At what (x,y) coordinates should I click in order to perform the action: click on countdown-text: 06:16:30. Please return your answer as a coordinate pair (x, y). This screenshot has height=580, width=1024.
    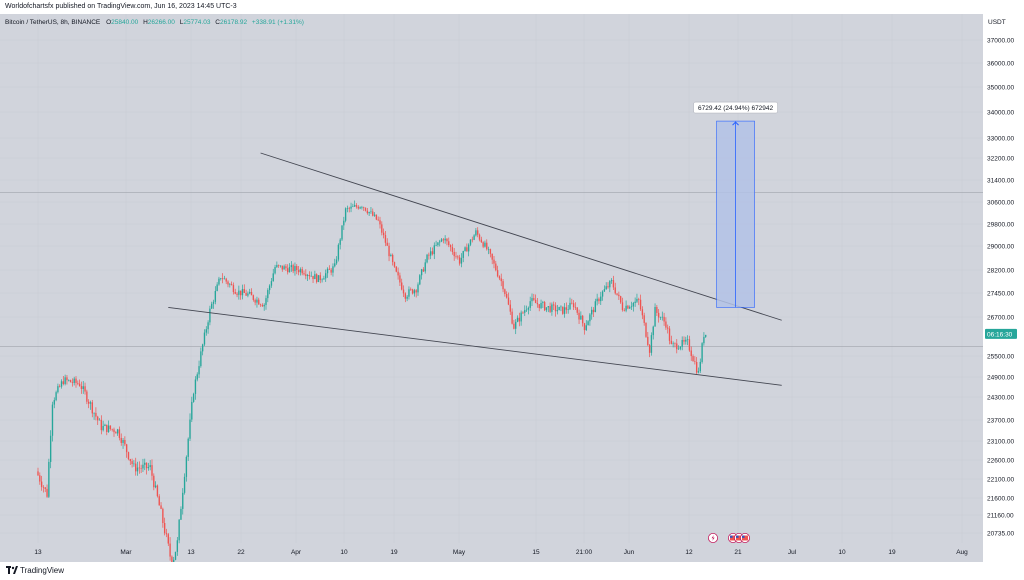
    Looking at the image, I should click on (1000, 334).